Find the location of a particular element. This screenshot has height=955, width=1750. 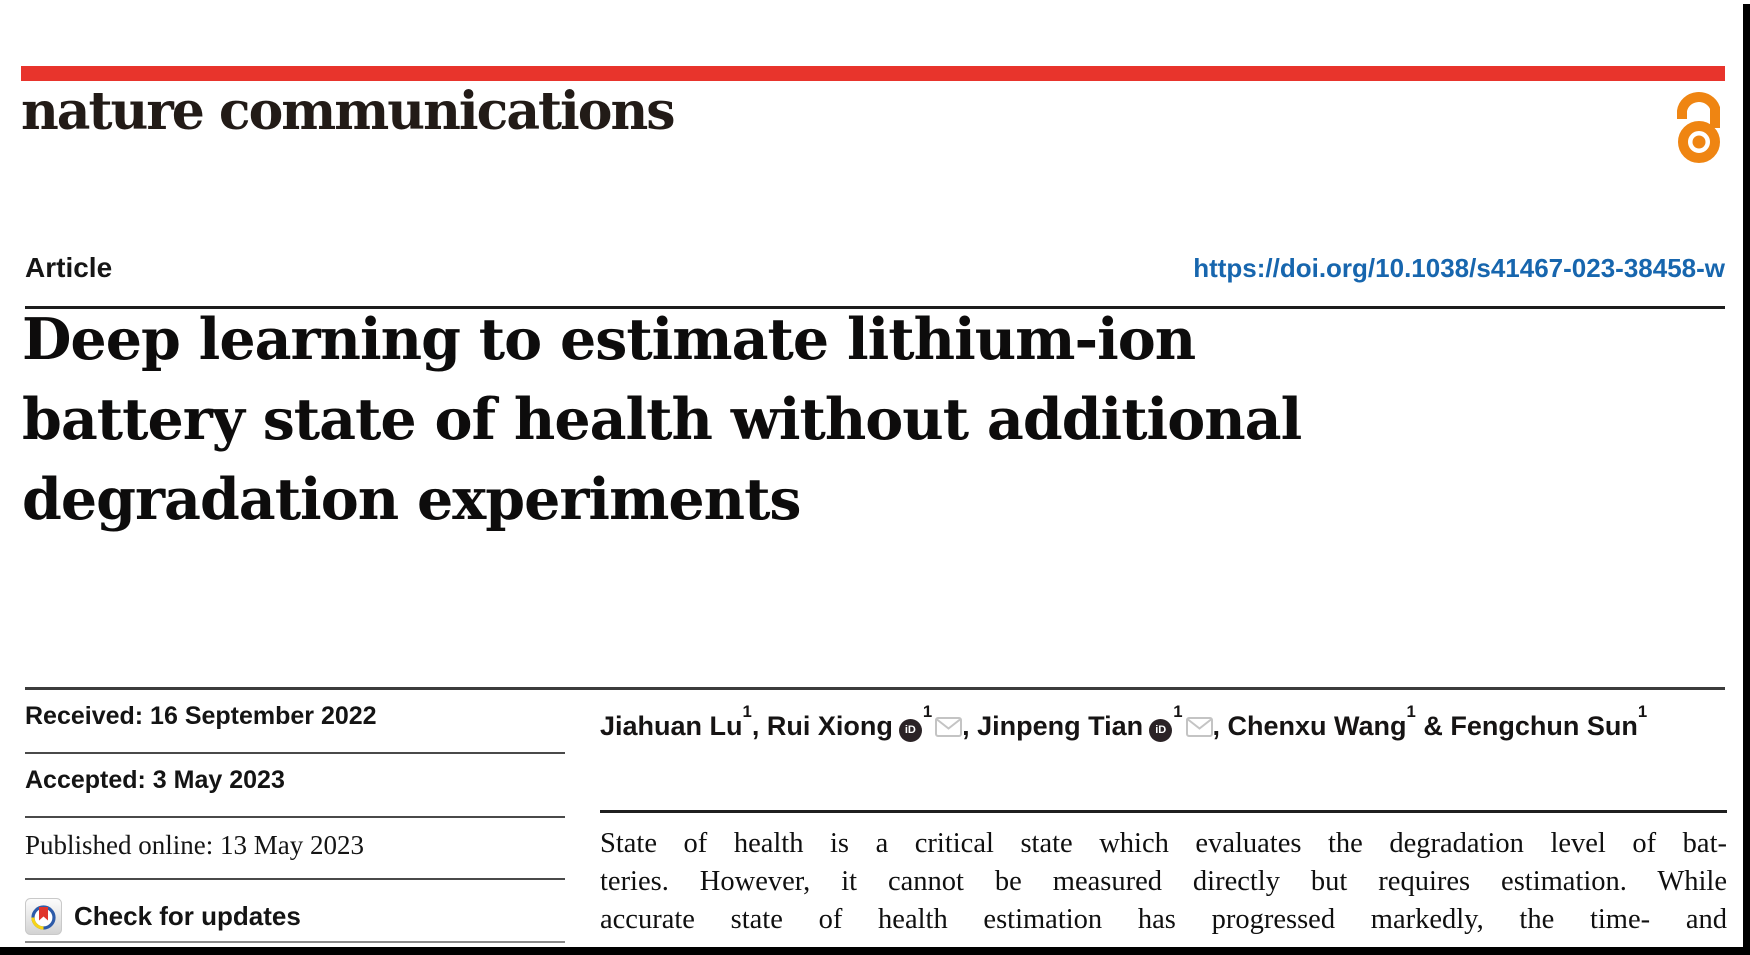

journal-logo: nature communications is located at coordinates (348, 111).